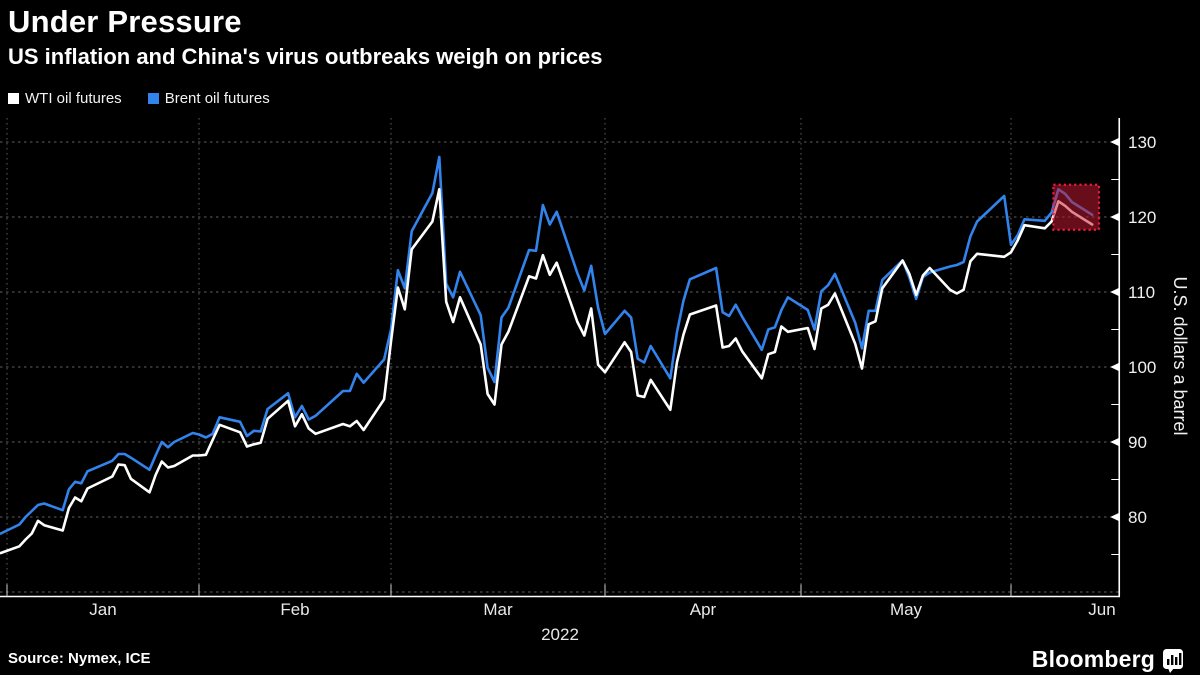 This screenshot has height=675, width=1200. I want to click on y-tick-label: 90, so click(1137, 442).